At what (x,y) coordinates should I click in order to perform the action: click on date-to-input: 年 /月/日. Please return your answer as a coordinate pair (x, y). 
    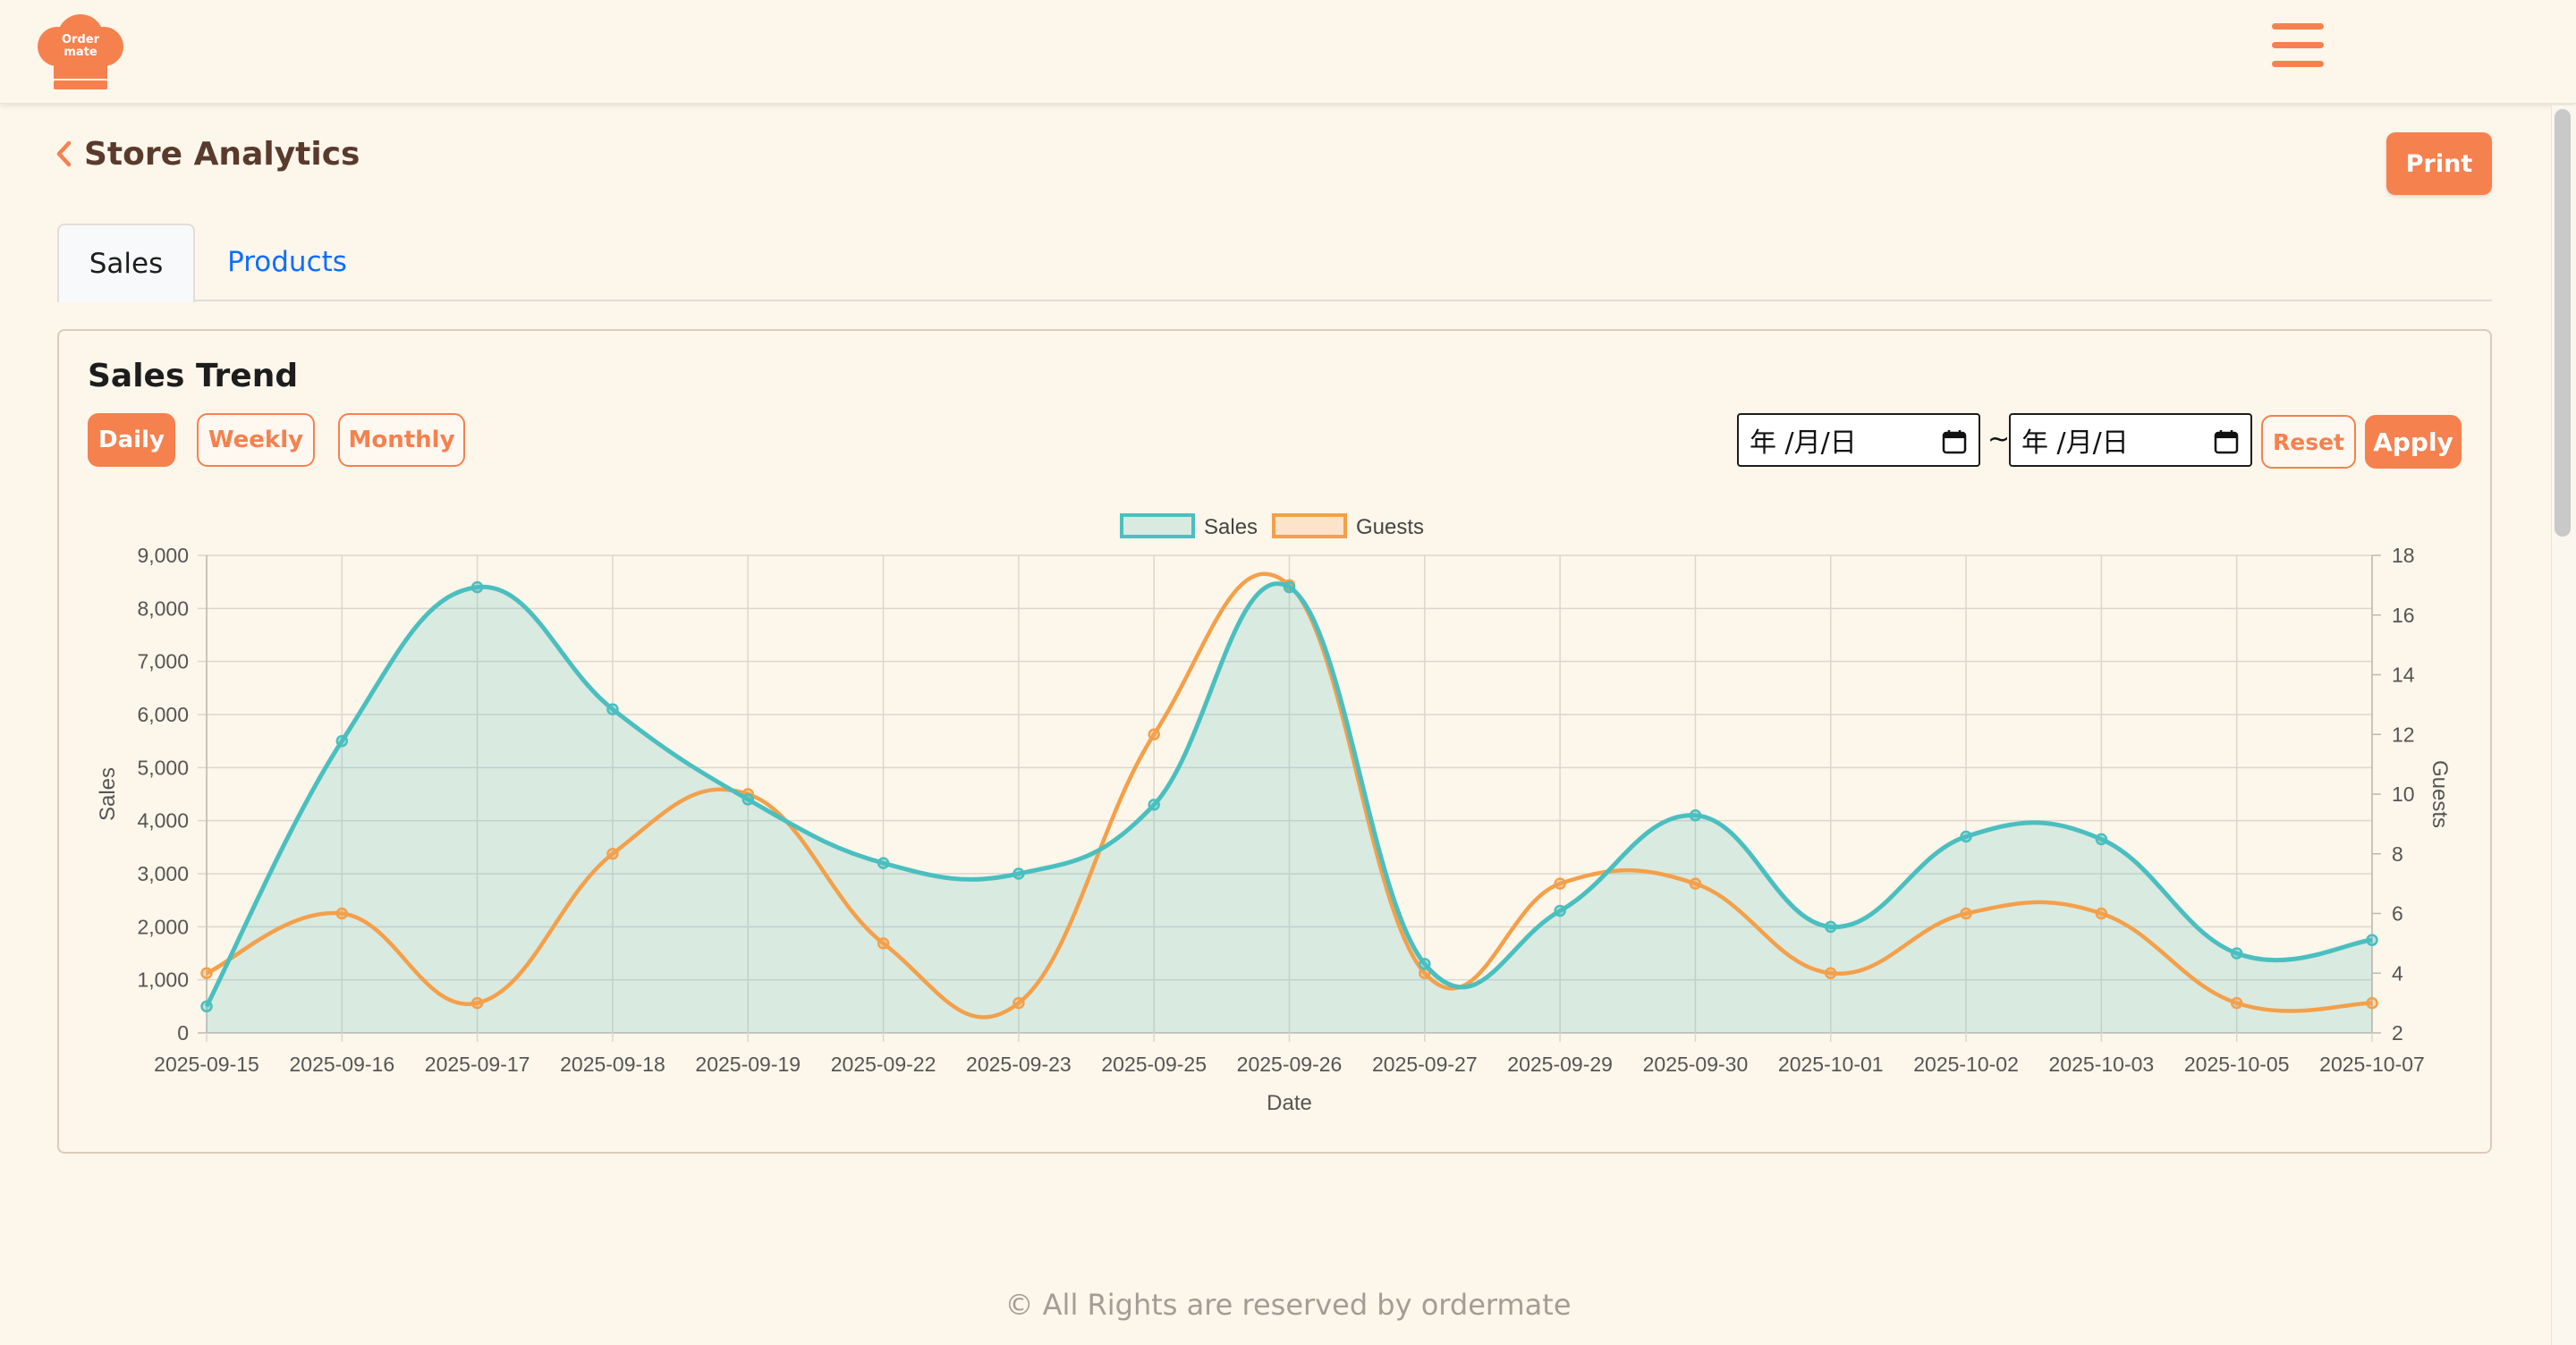
    Looking at the image, I should click on (2130, 440).